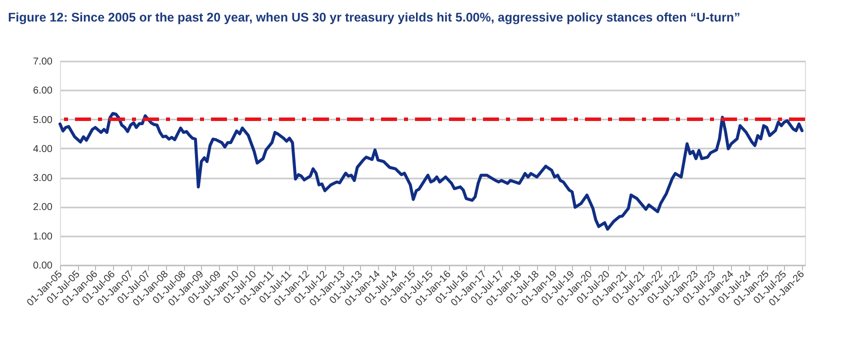 The height and width of the screenshot is (344, 850). Describe the element at coordinates (43, 120) in the screenshot. I see `y-tick-label: 5.00` at that location.